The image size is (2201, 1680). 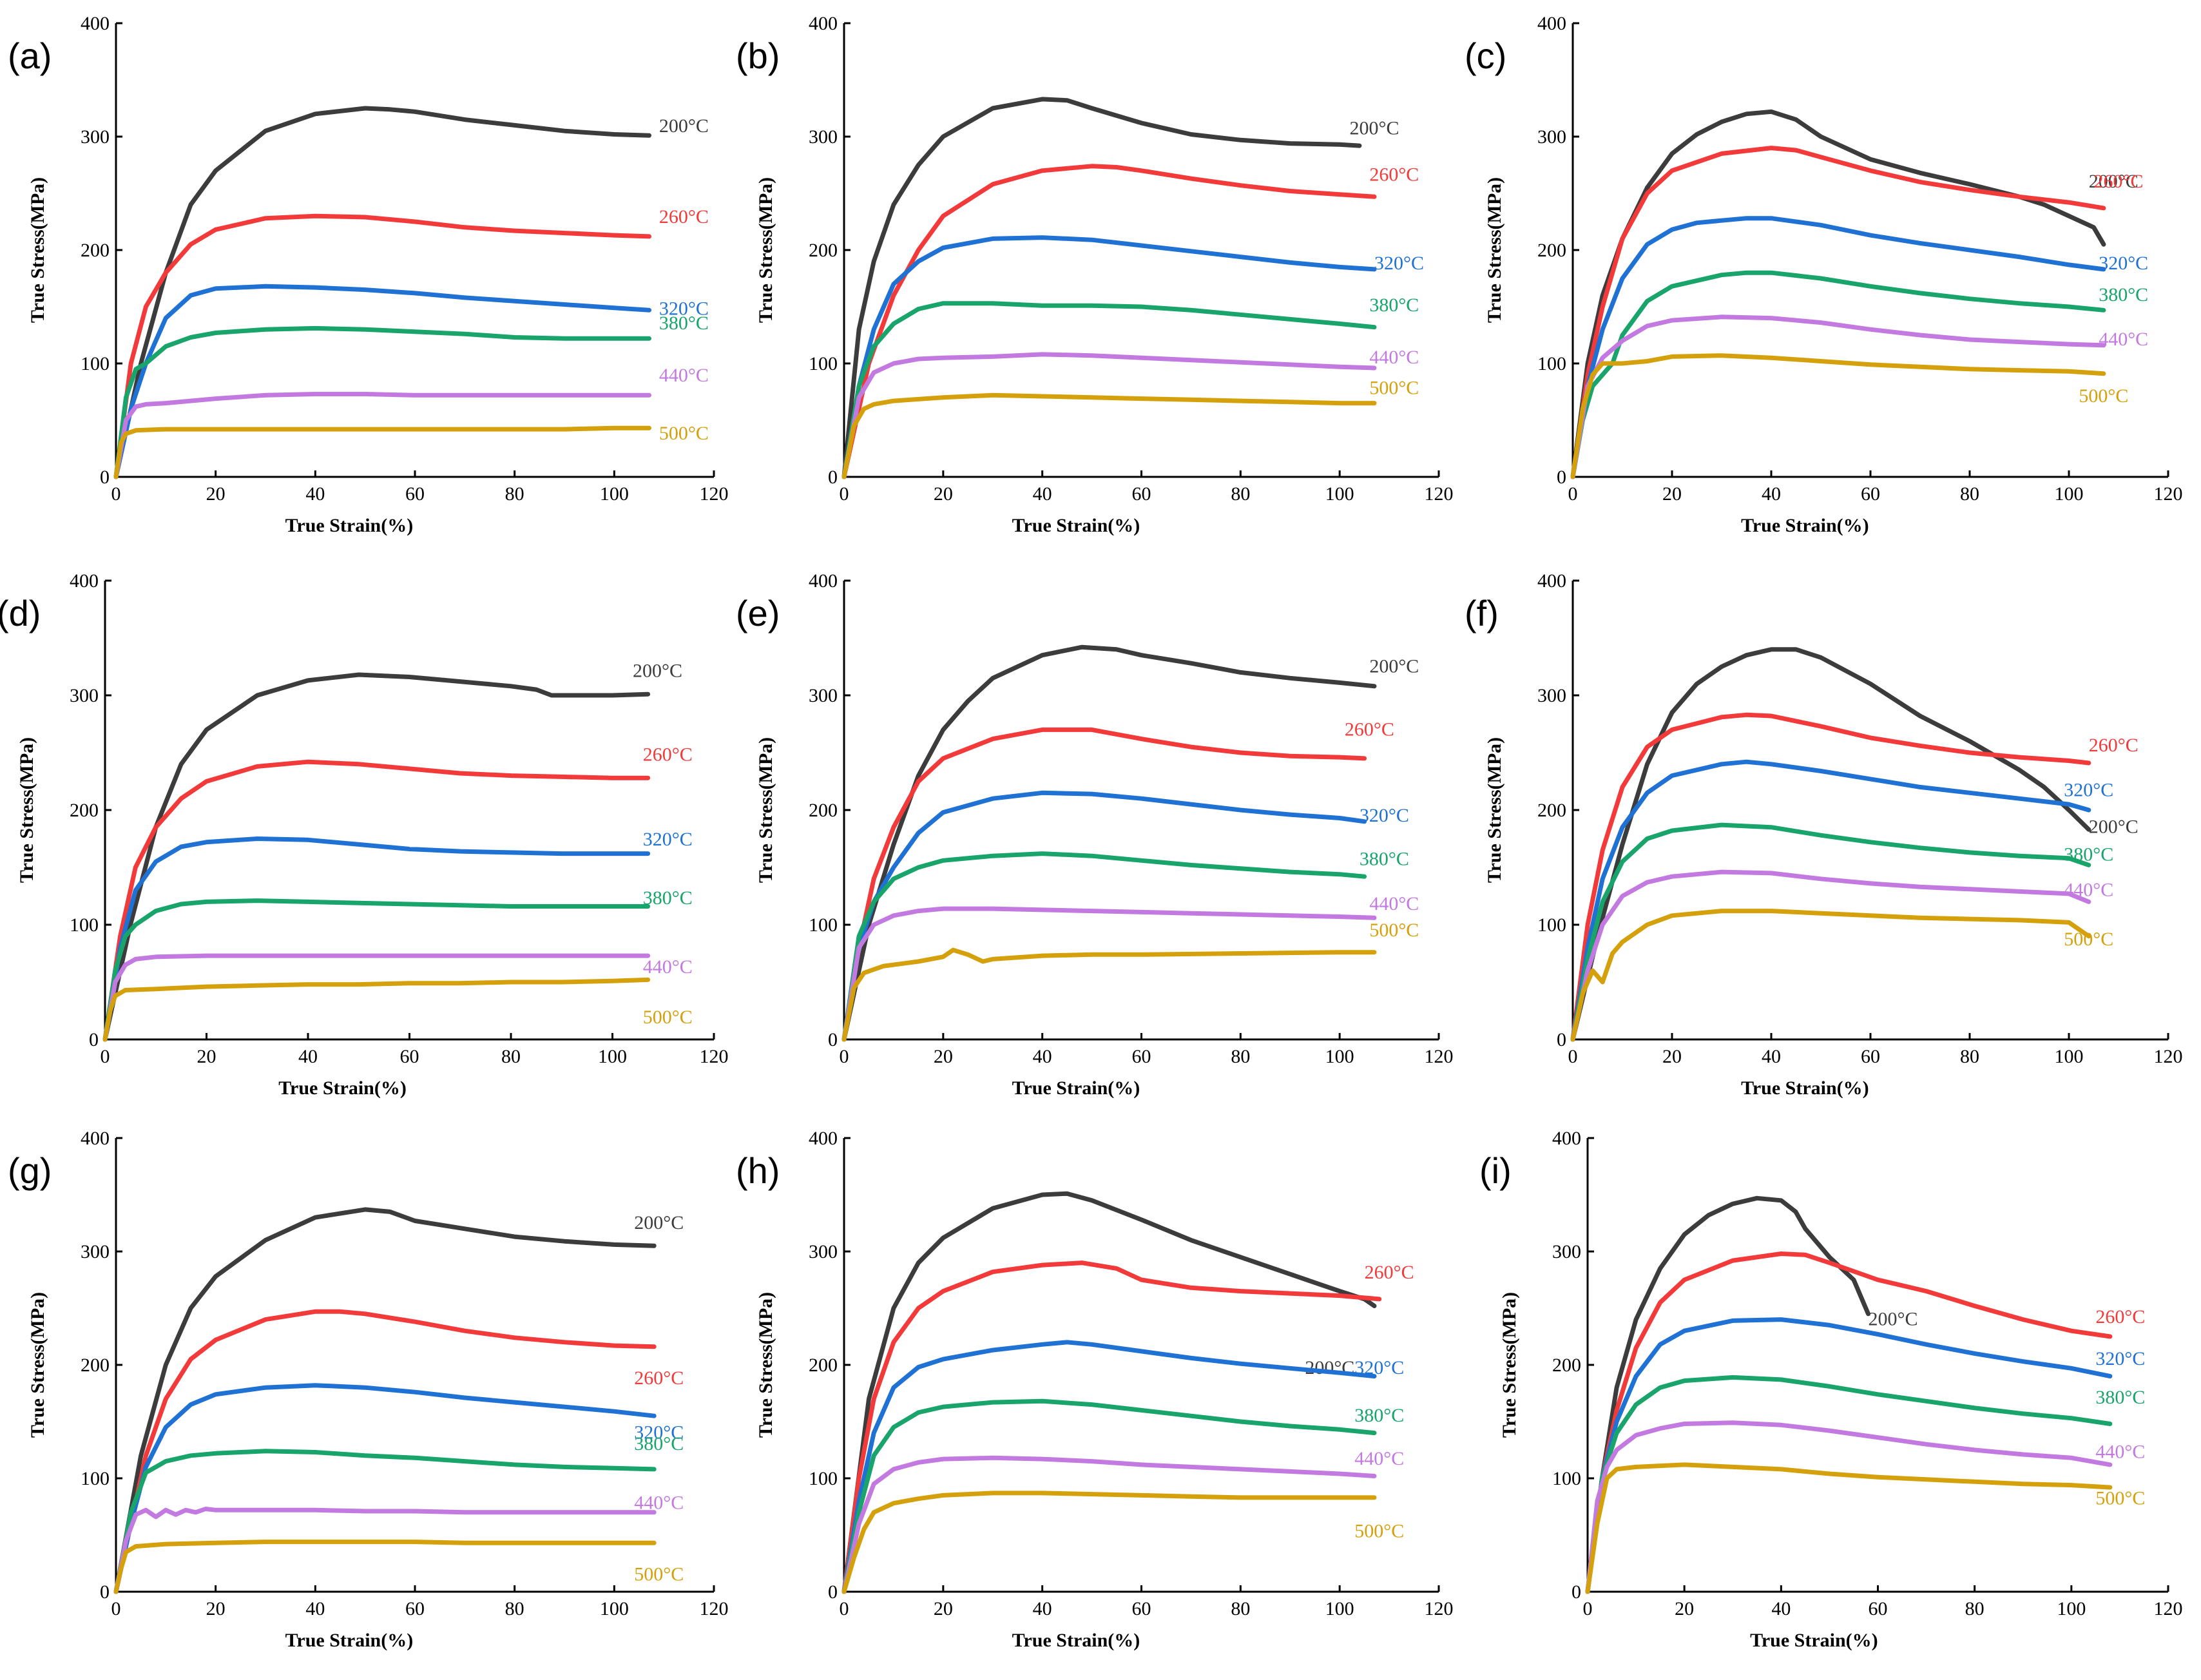 I want to click on panel-f-x-axis-title: True Strain(%), so click(x=1805, y=1088).